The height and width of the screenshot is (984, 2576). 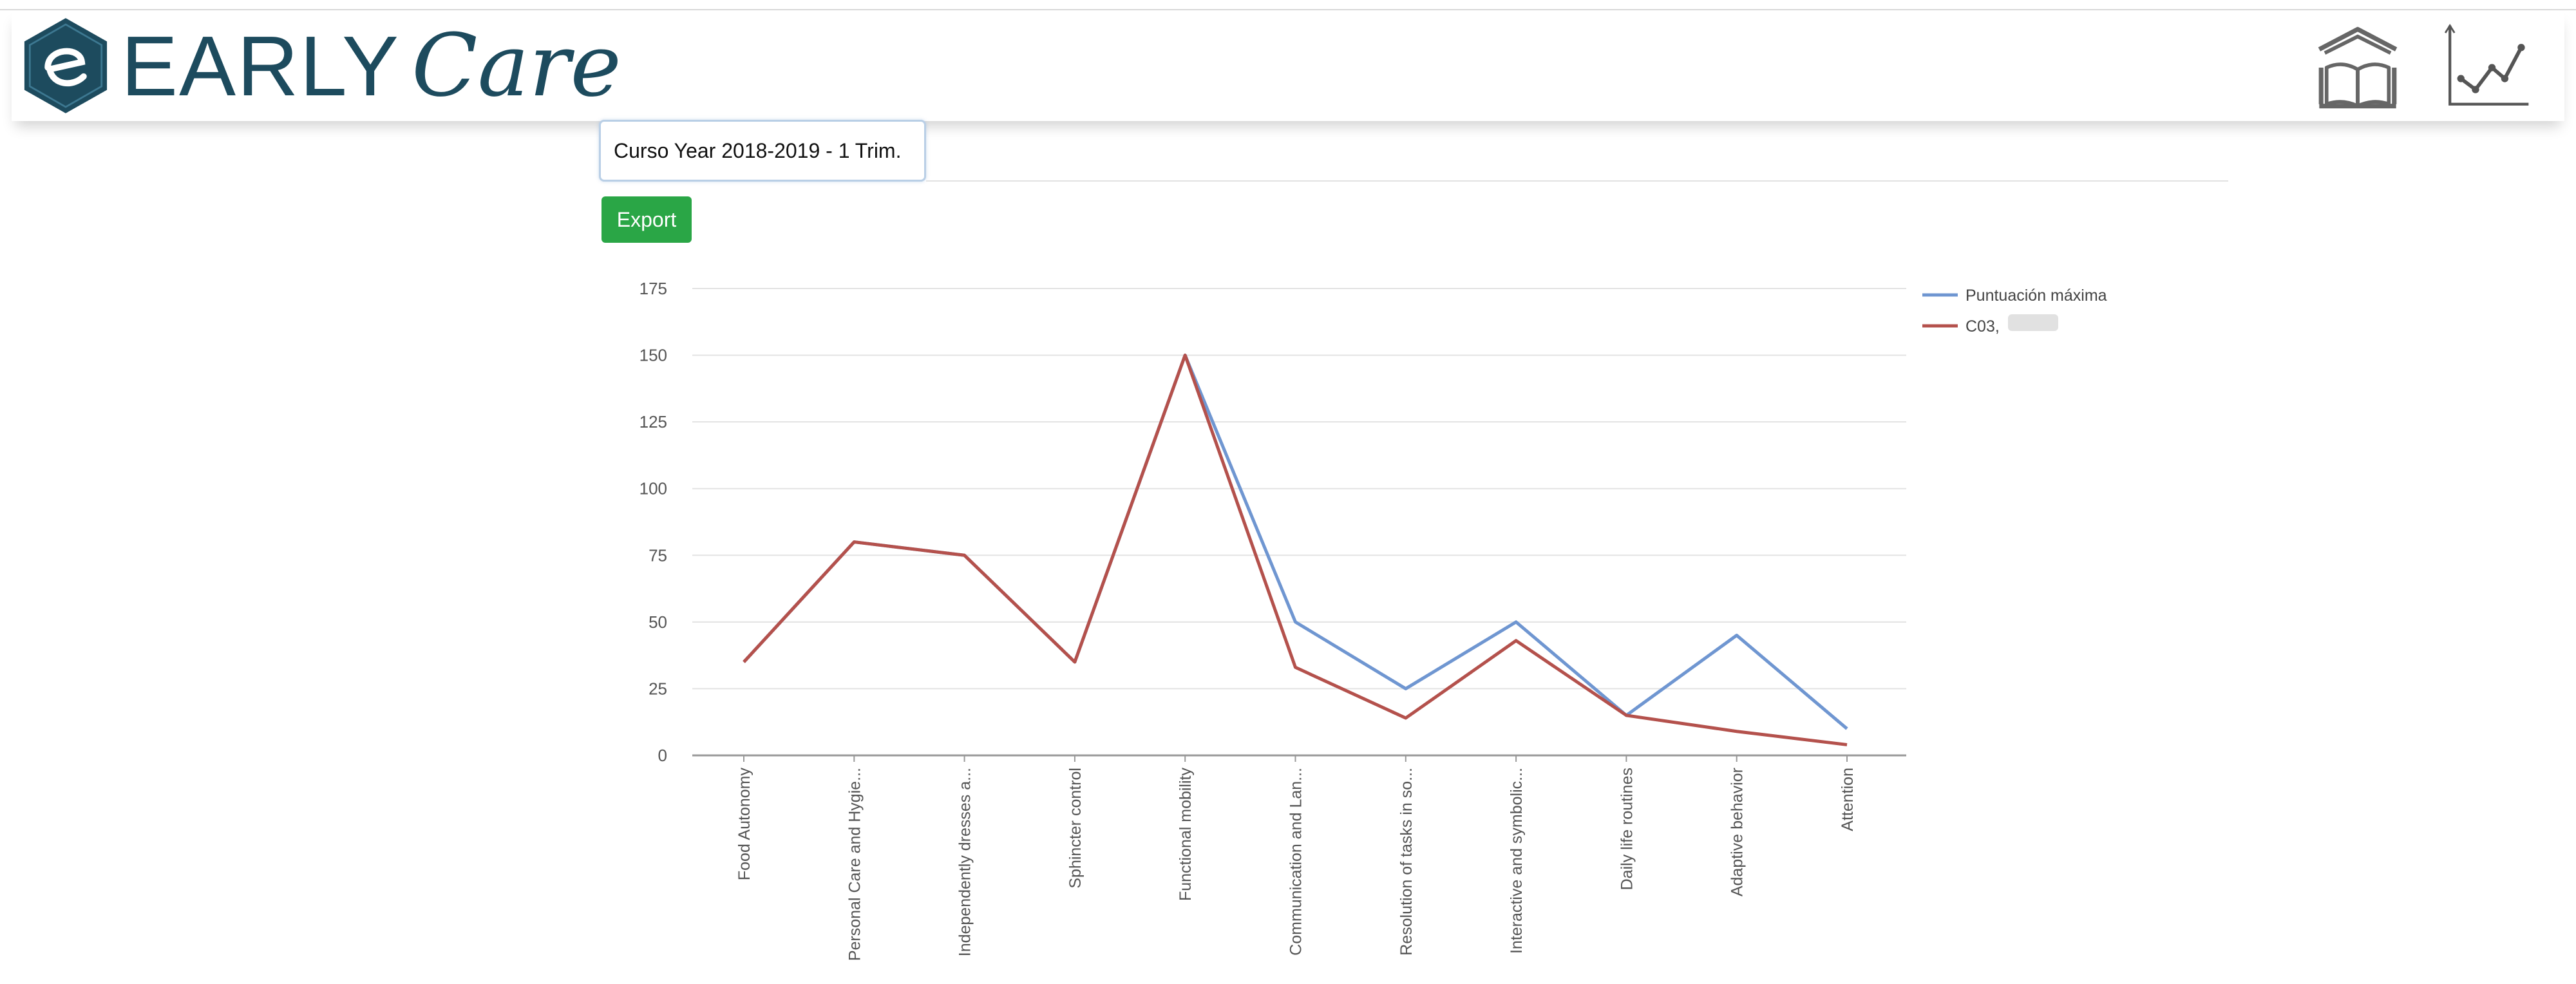 What do you see at coordinates (1186, 835) in the screenshot?
I see `x-tick-label: Functional mobility` at bounding box center [1186, 835].